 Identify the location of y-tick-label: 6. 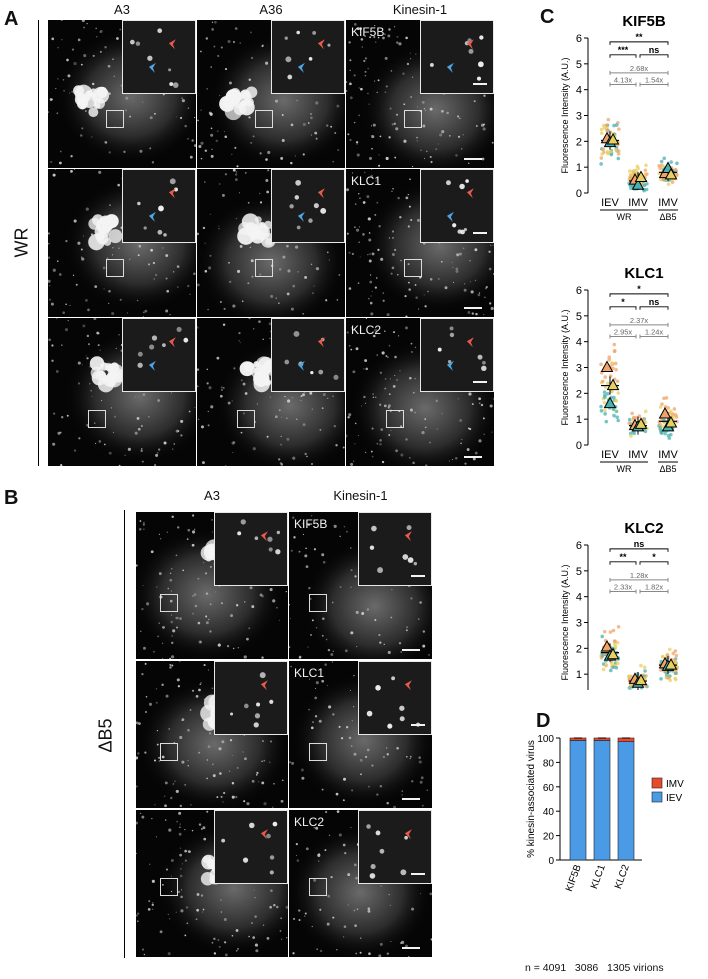
(579, 39).